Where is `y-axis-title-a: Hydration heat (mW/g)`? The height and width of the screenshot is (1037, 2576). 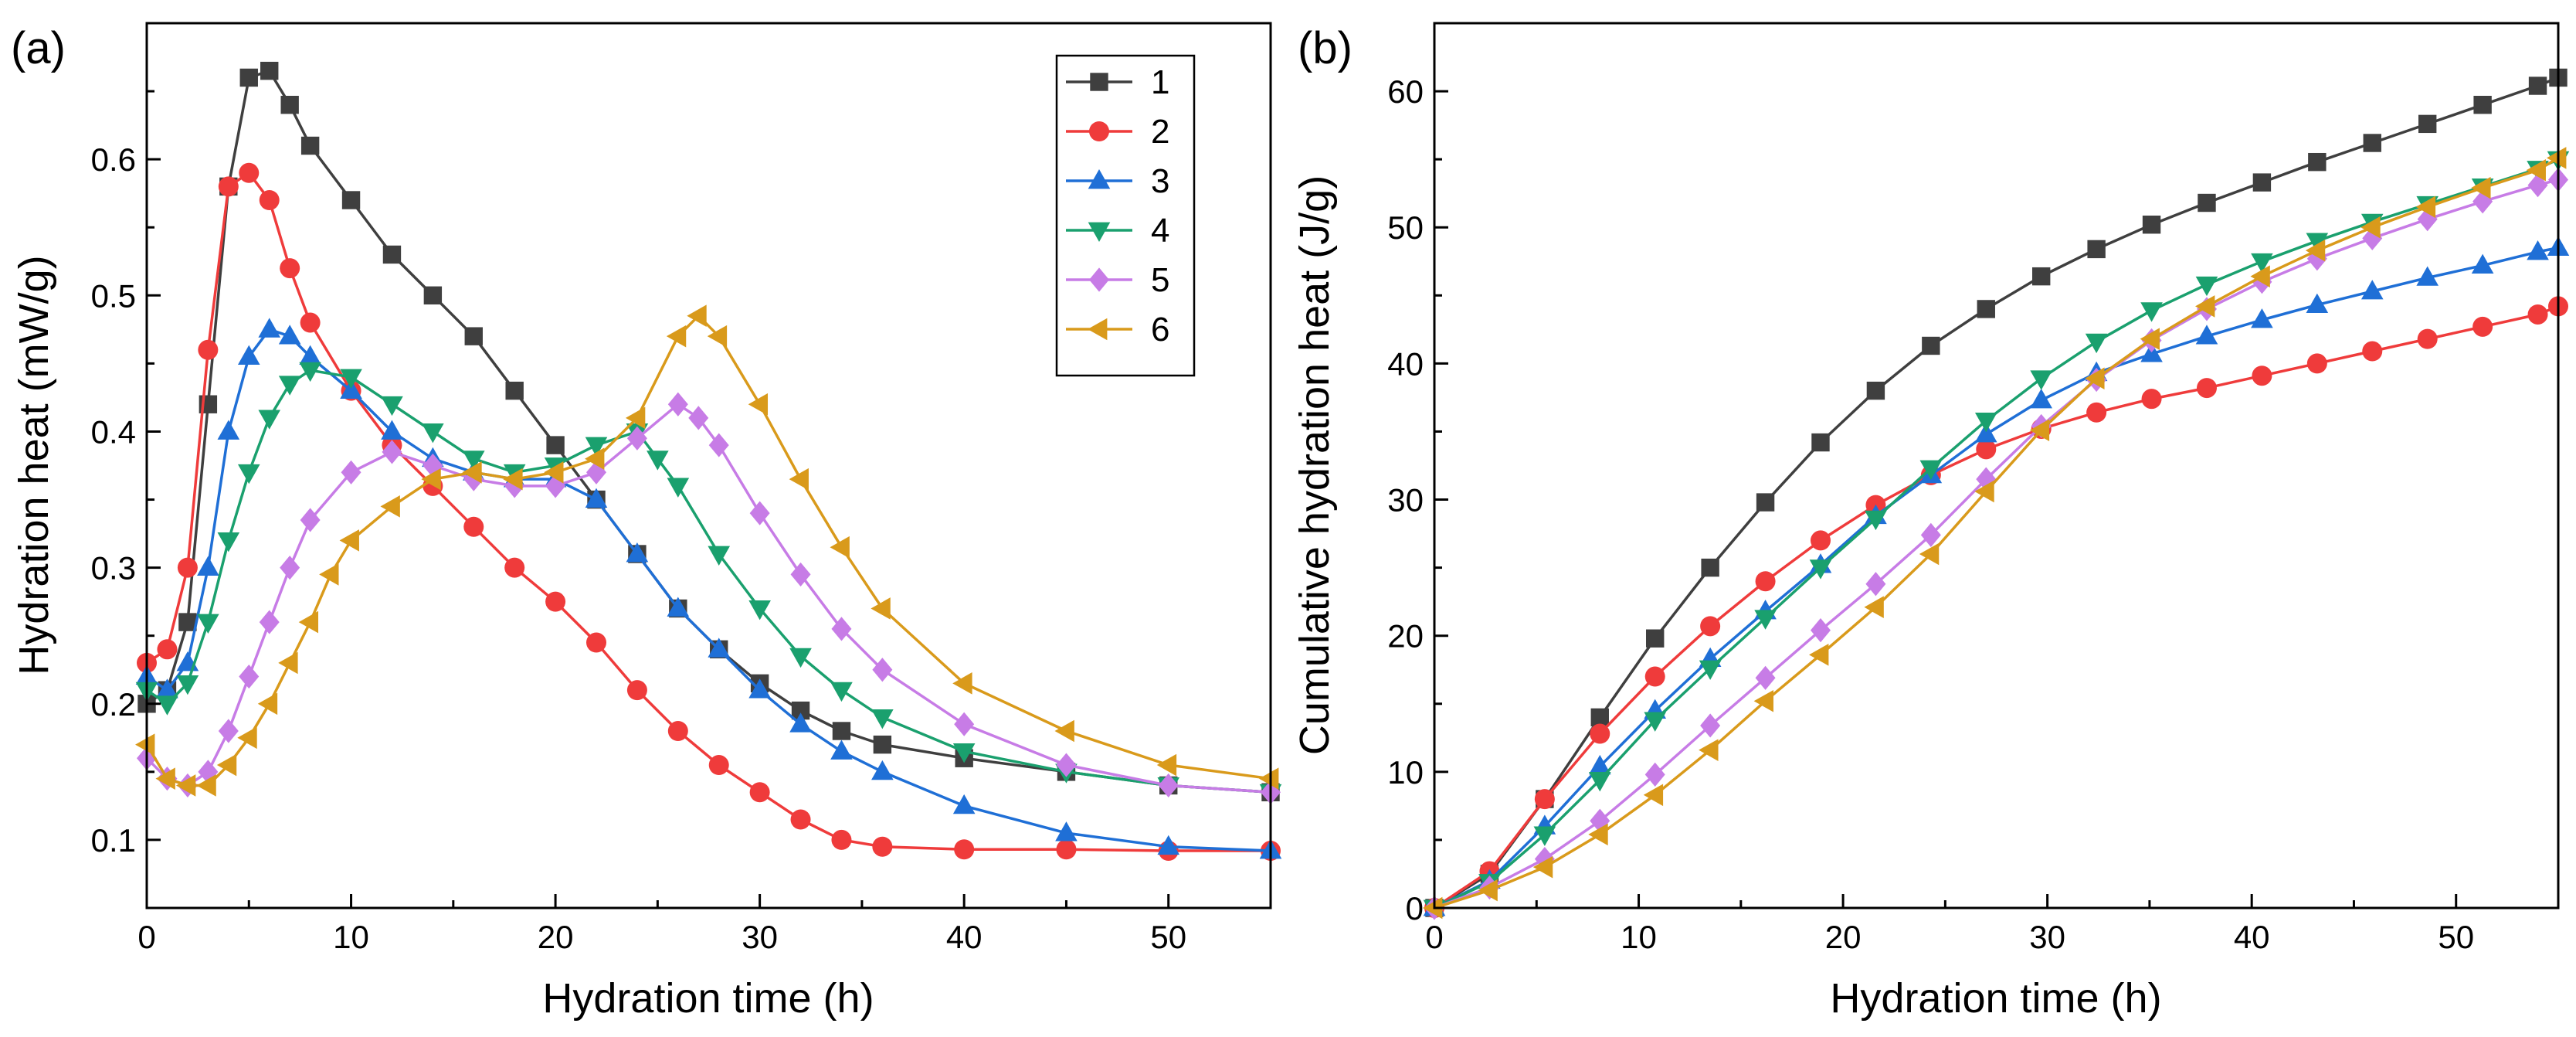
y-axis-title-a: Hydration heat (mW/g) is located at coordinates (34, 465).